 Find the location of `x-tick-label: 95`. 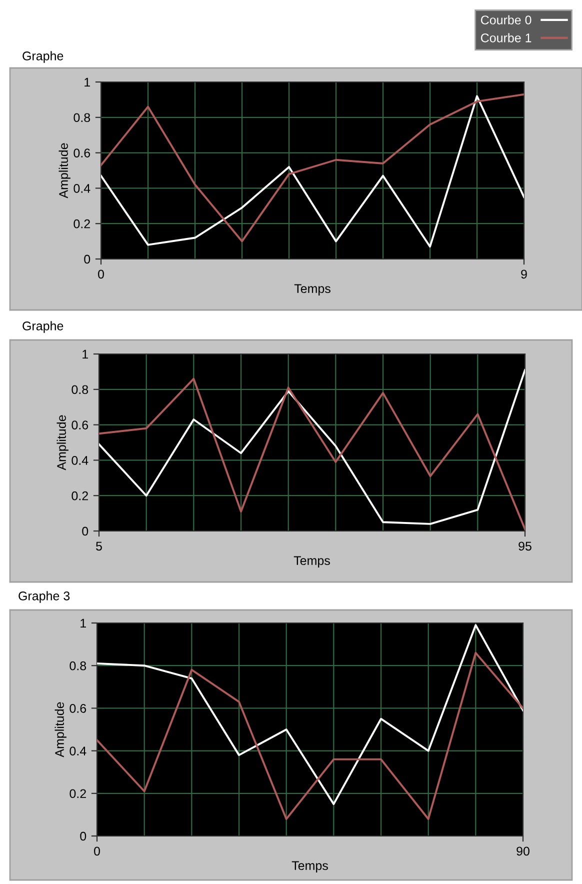

x-tick-label: 95 is located at coordinates (525, 546).